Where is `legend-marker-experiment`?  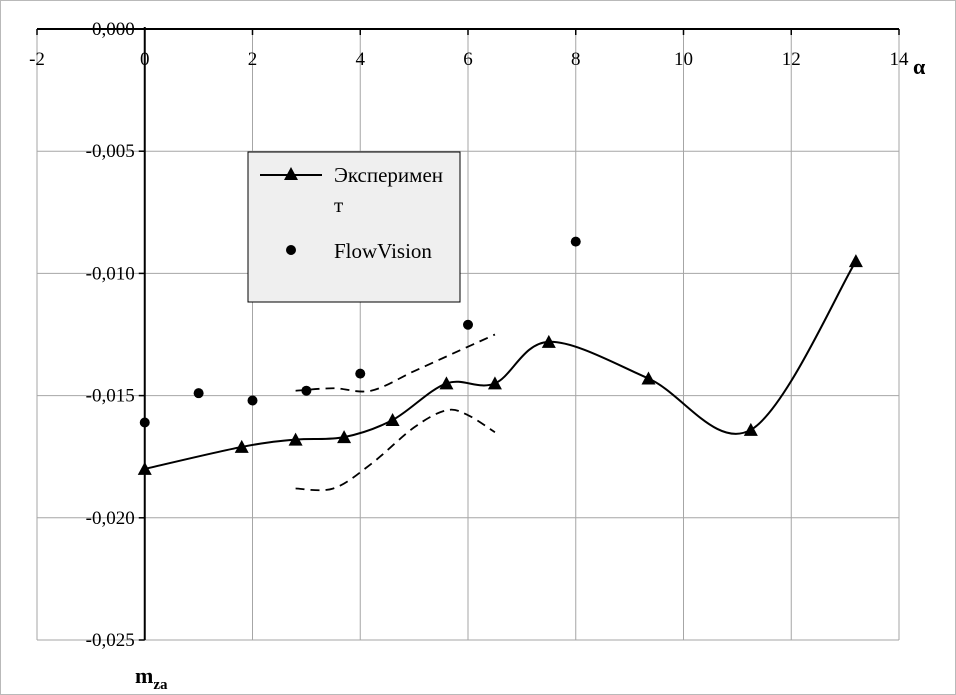 legend-marker-experiment is located at coordinates (291, 173).